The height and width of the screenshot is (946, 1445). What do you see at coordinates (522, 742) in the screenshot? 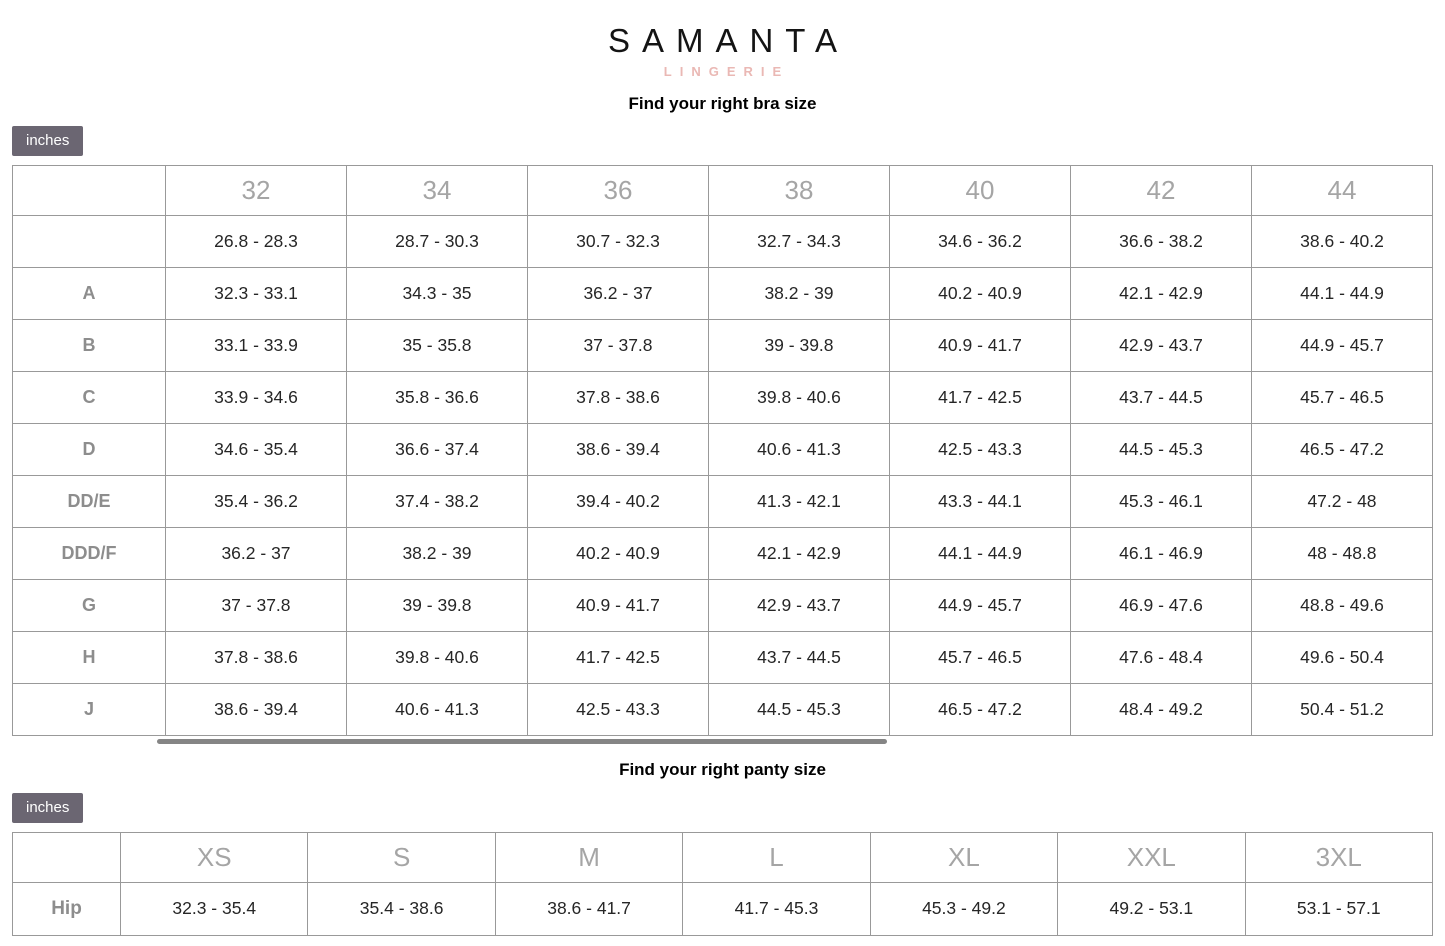
I see `horizontal-scrollbar-thumb` at bounding box center [522, 742].